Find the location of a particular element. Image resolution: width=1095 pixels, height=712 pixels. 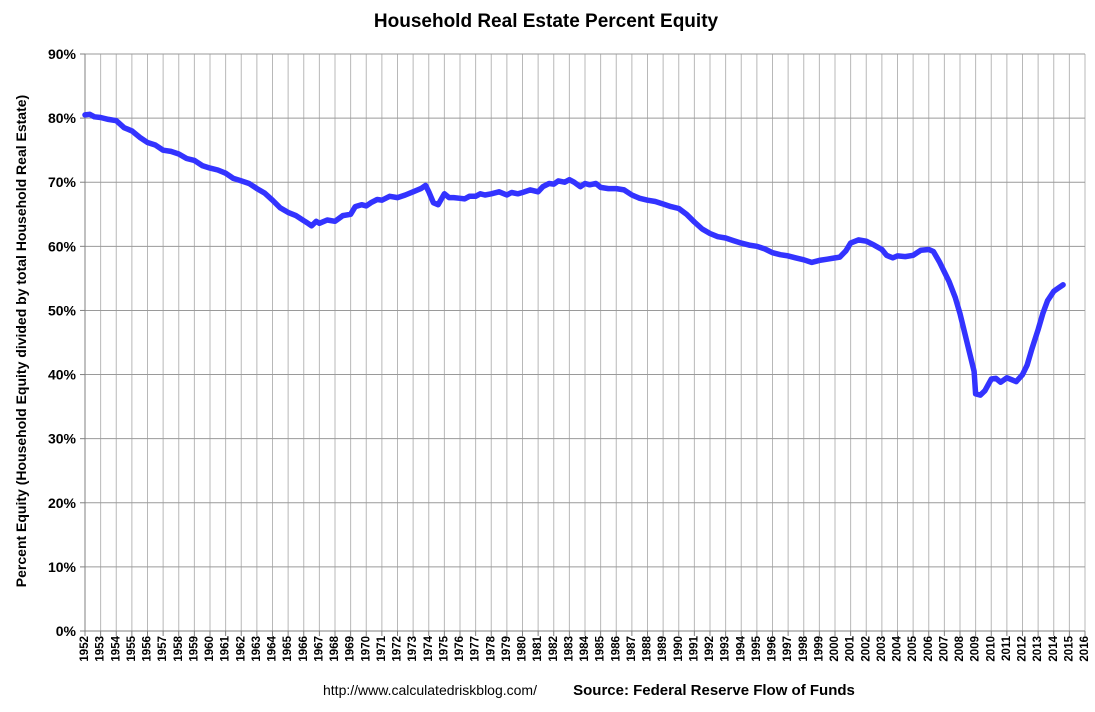

x-tick-label: 1996 is located at coordinates (773, 649).